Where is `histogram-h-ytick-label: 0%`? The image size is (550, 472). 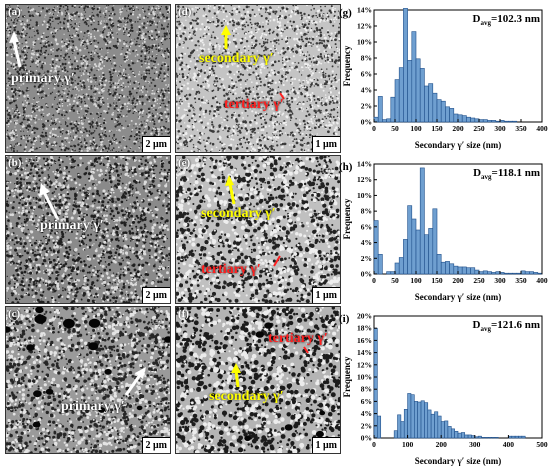
histogram-h-ytick-label: 0% is located at coordinates (366, 274).